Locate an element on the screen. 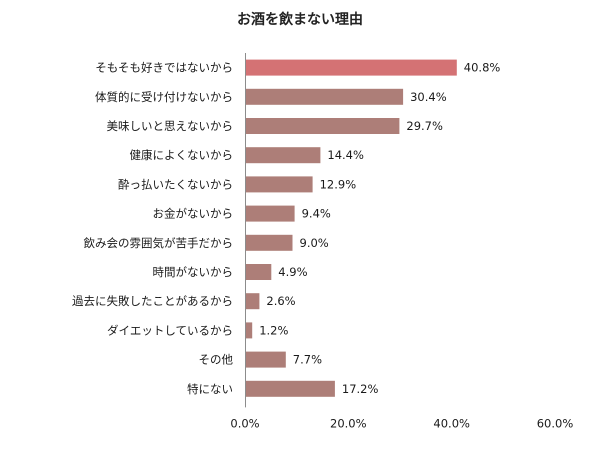  category-label: お金がないから is located at coordinates (193, 214).